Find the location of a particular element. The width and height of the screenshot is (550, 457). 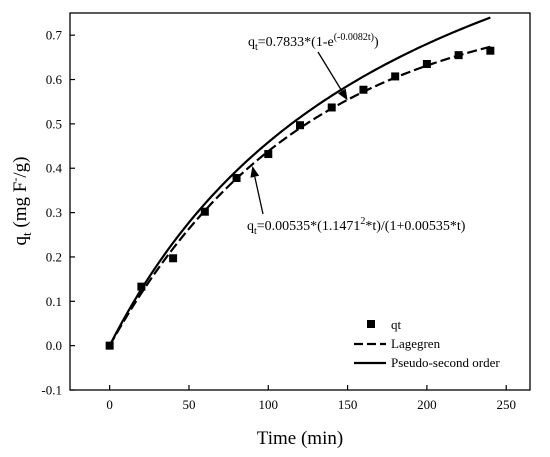

annotation-pso-equation: qt=0.00535*(1.14712*t)/(1+0.00535*t) is located at coordinates (356, 226).